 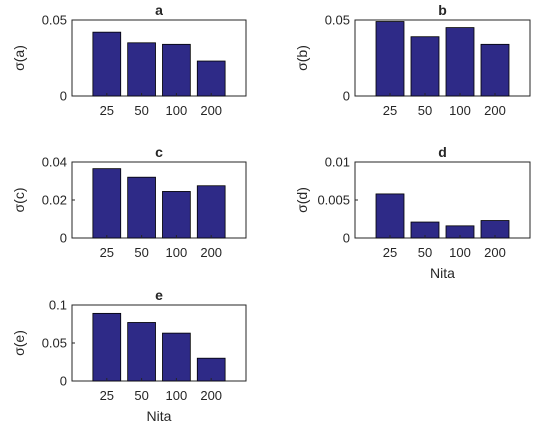 What do you see at coordinates (54, 200) in the screenshot?
I see `y-tick-label: 0.02` at bounding box center [54, 200].